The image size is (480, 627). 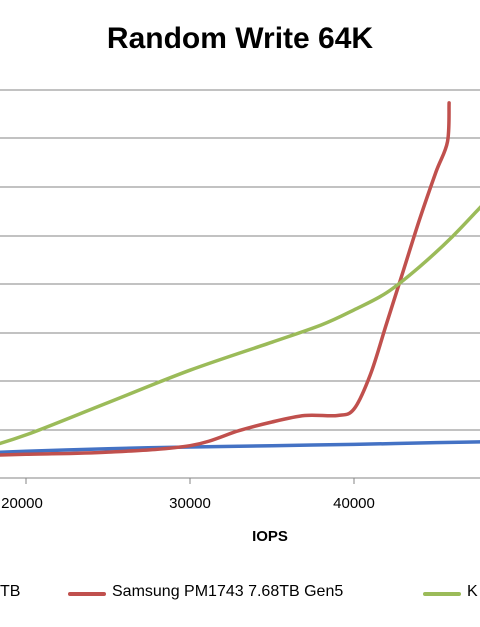 What do you see at coordinates (10, 591) in the screenshot?
I see `legend-label-0: TB` at bounding box center [10, 591].